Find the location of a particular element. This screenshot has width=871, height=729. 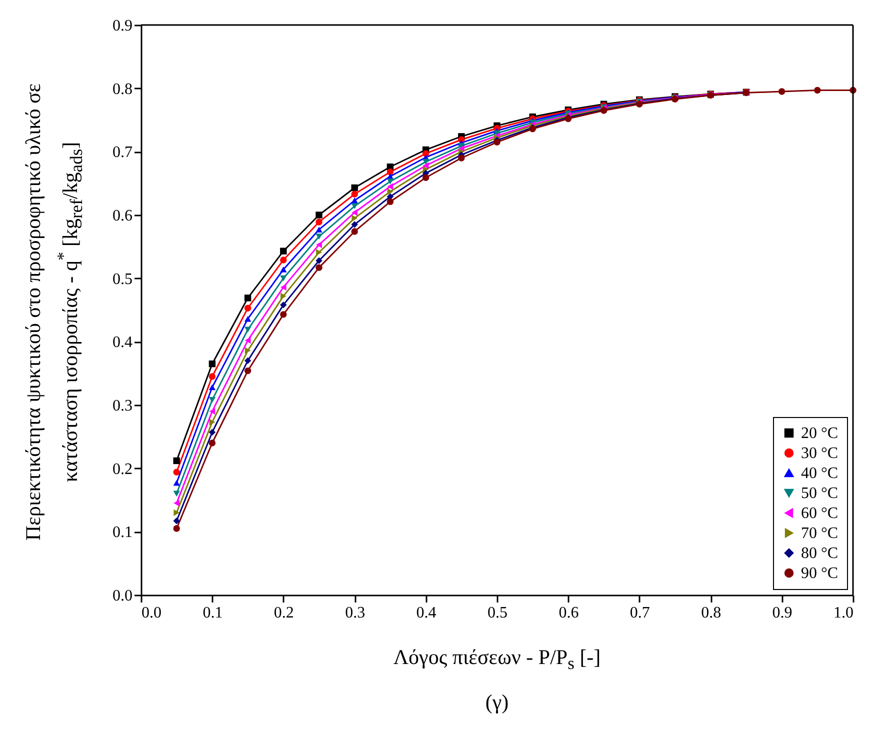

x-tick-label: 0.9 is located at coordinates (782, 613).